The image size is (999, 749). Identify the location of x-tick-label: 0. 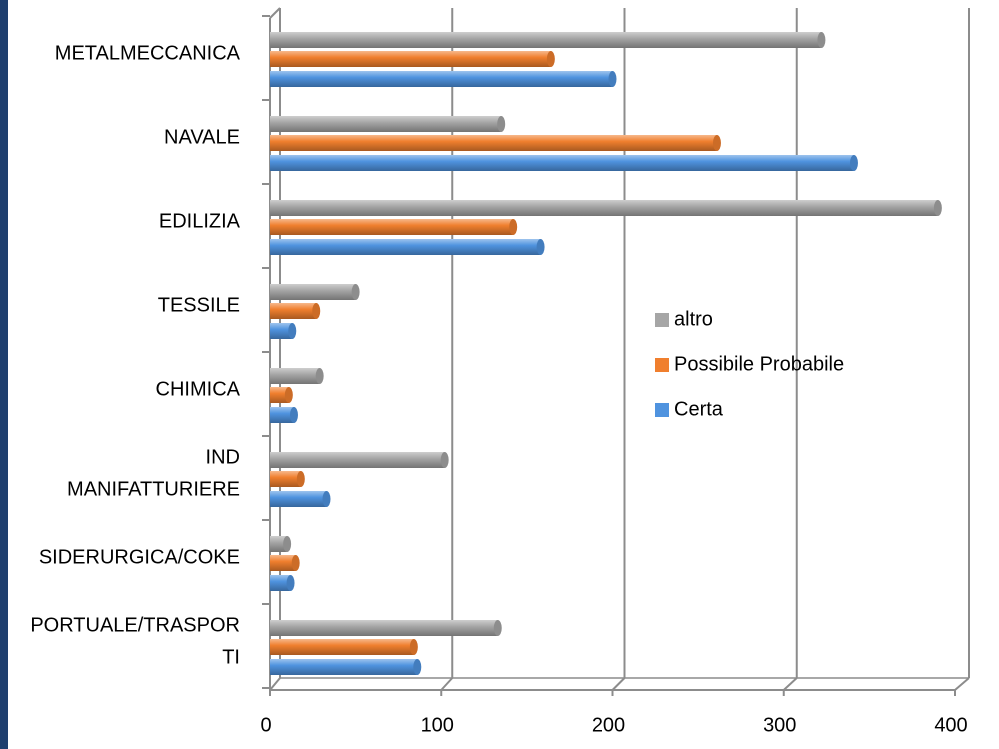
(265, 725).